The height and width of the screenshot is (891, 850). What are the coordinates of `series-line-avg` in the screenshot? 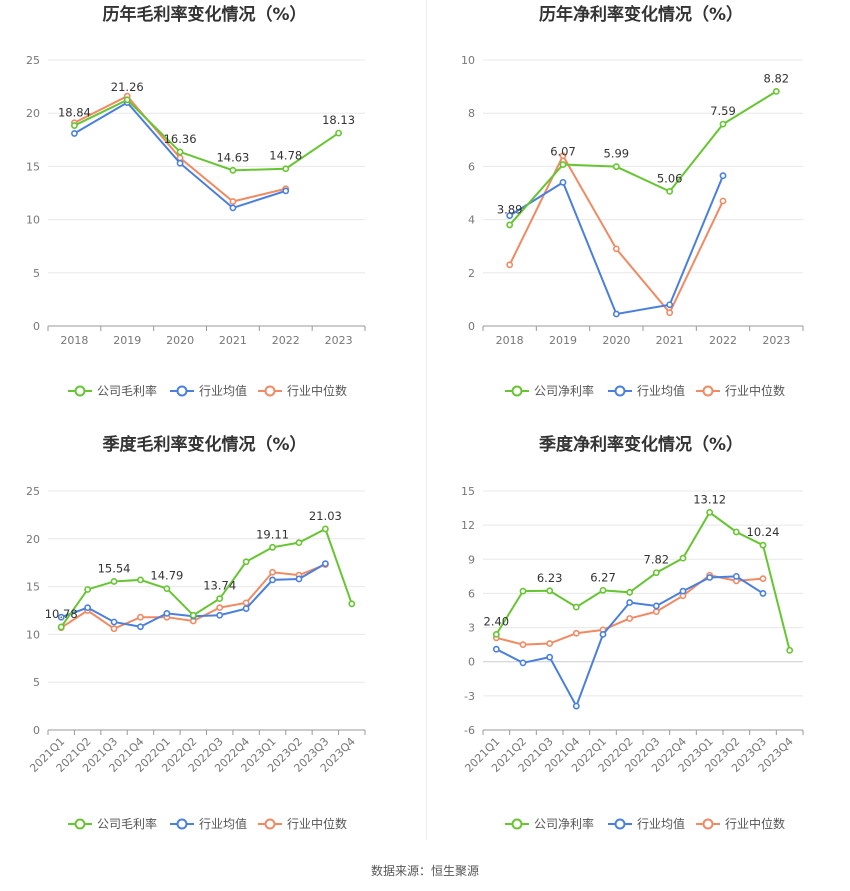 It's located at (629, 642).